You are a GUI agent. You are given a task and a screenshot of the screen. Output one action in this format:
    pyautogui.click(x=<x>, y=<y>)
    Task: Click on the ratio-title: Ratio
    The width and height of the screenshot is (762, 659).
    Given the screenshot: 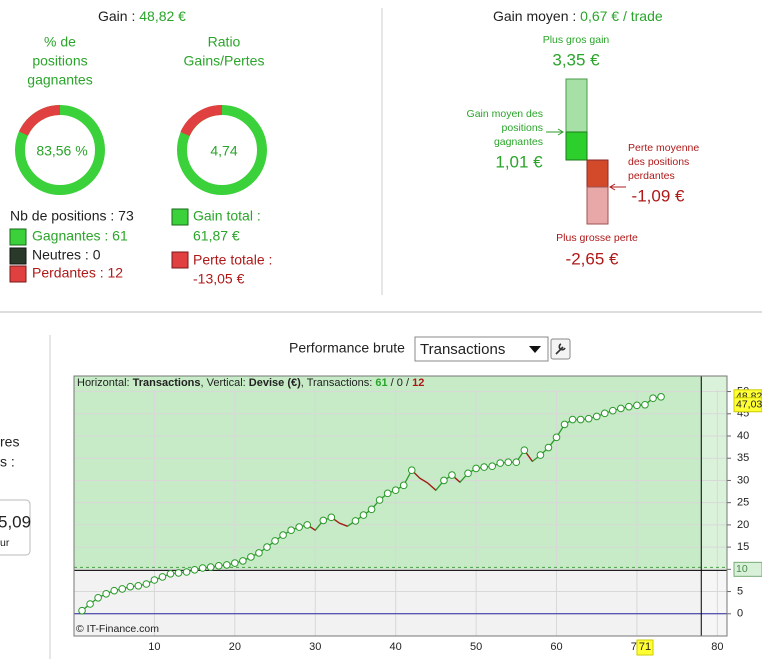 What is the action you would take?
    pyautogui.click(x=224, y=42)
    